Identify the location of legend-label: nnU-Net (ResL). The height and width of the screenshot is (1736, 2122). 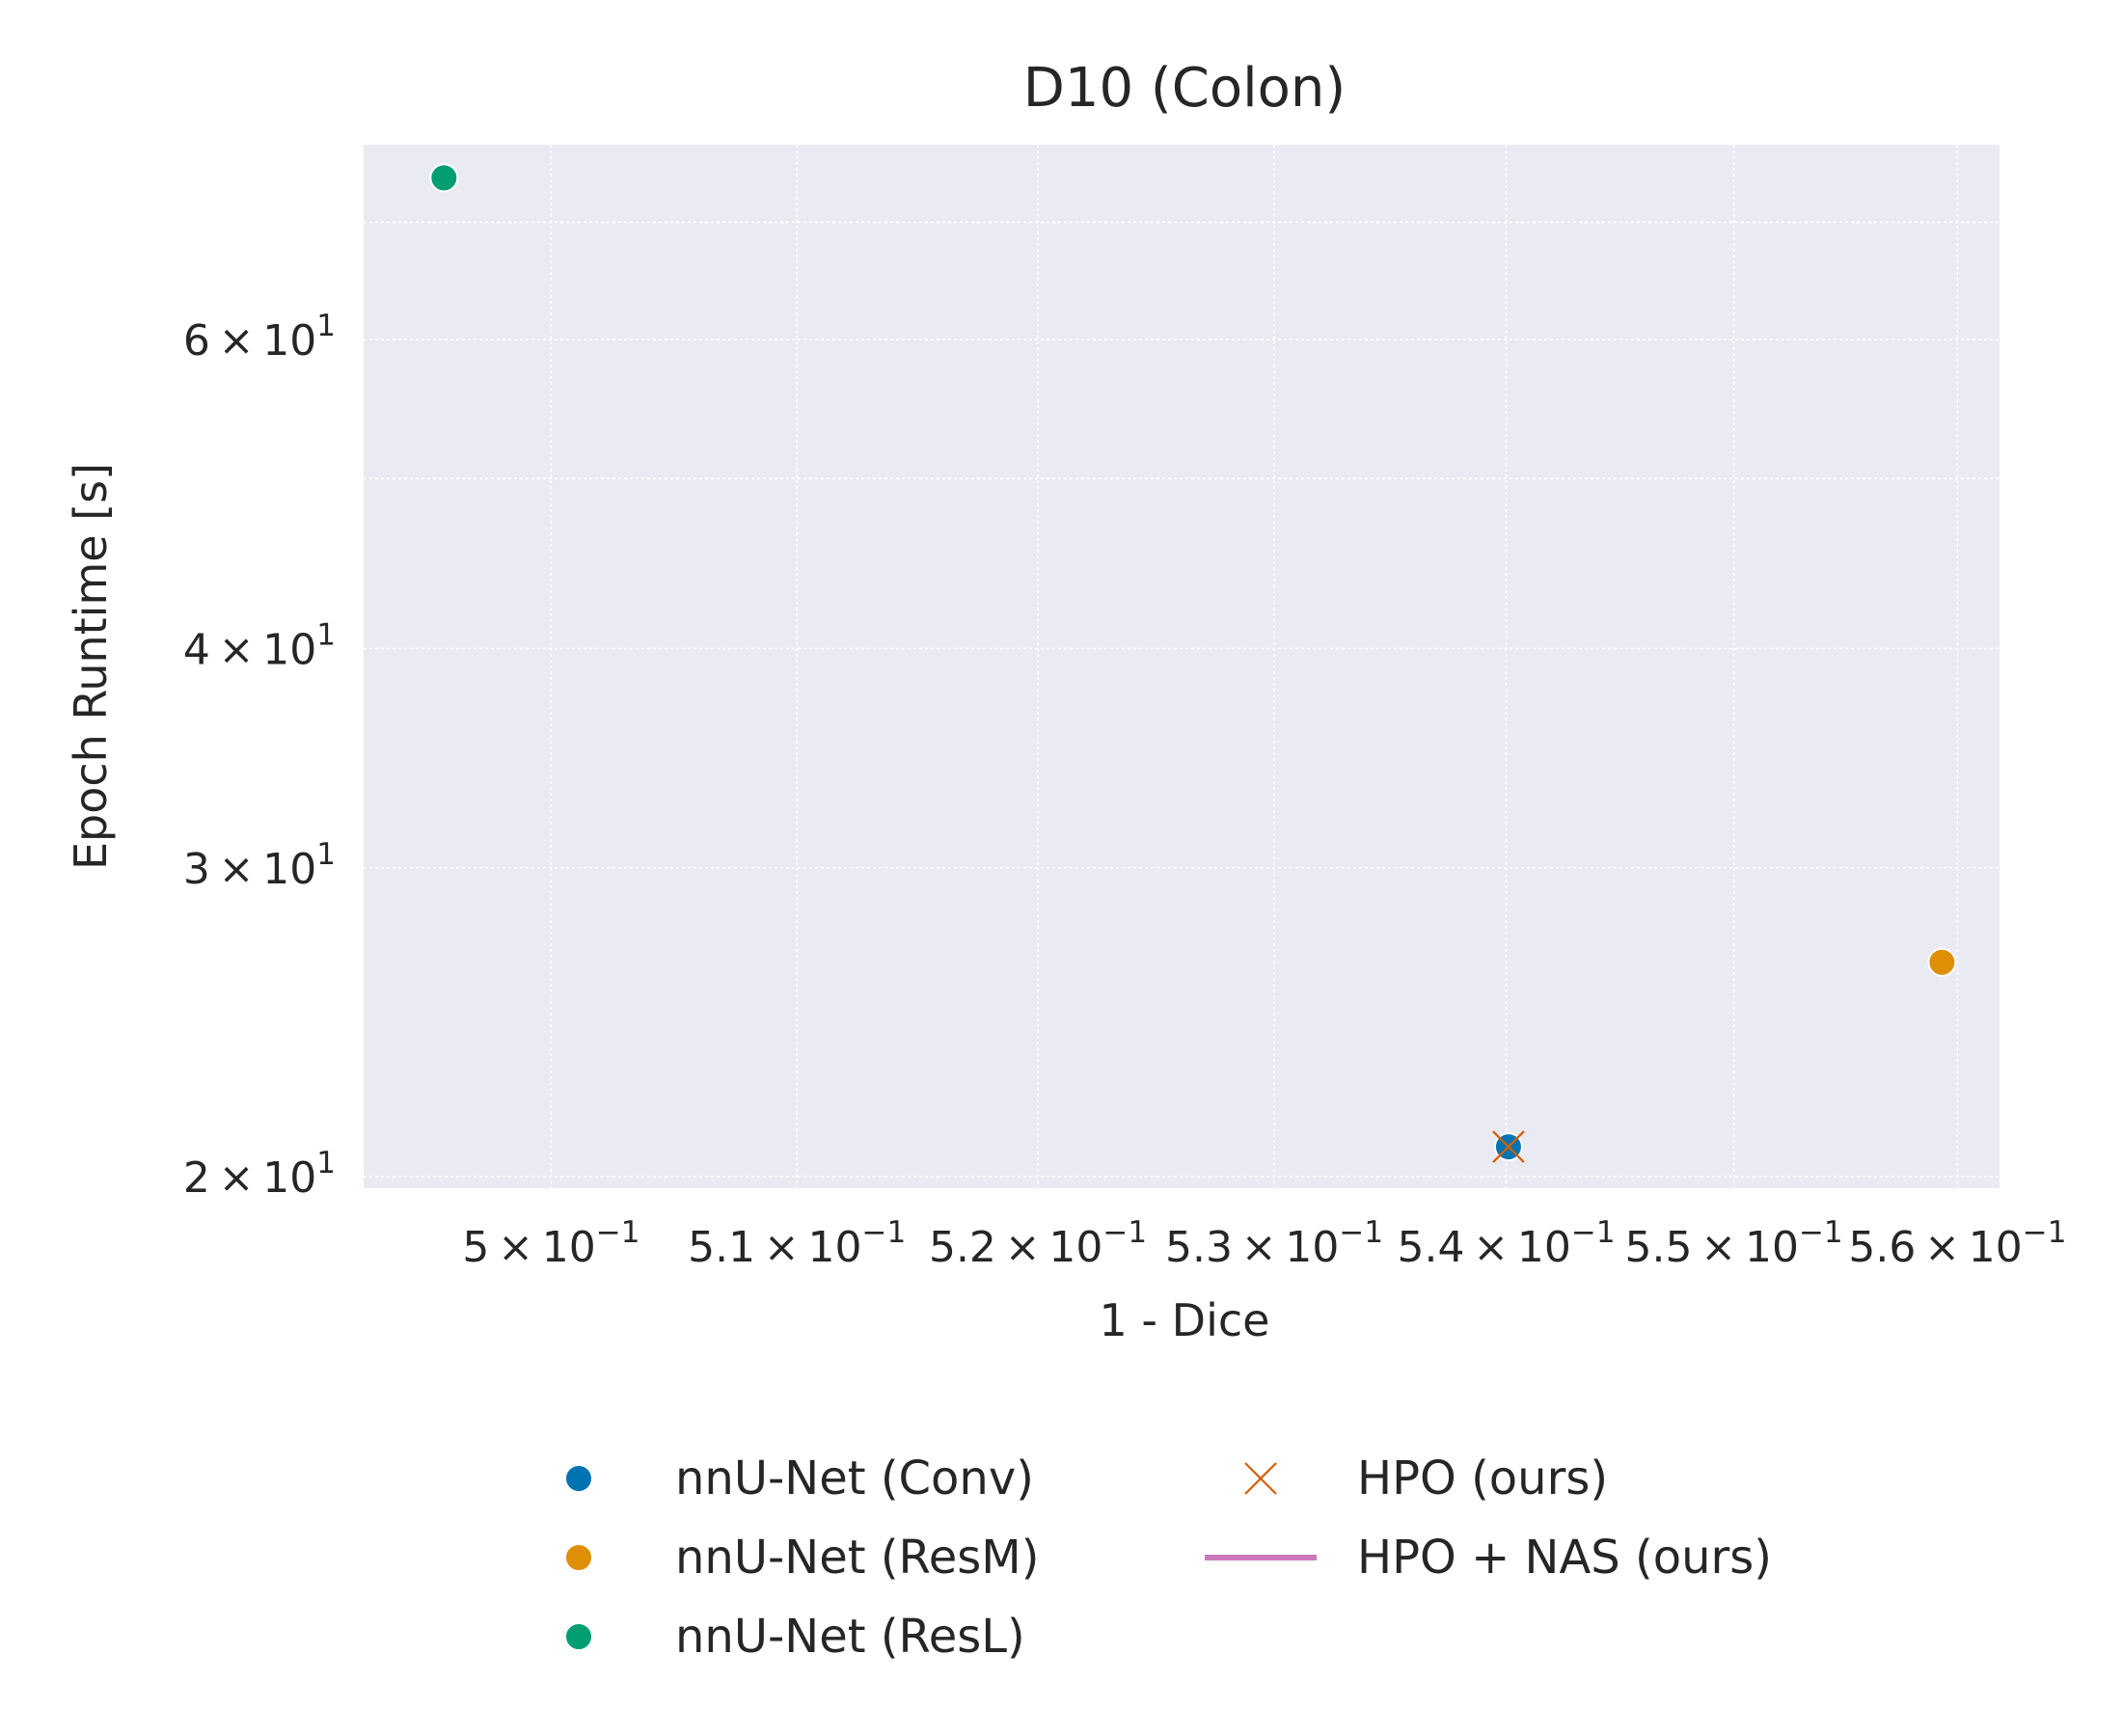
(850, 1637).